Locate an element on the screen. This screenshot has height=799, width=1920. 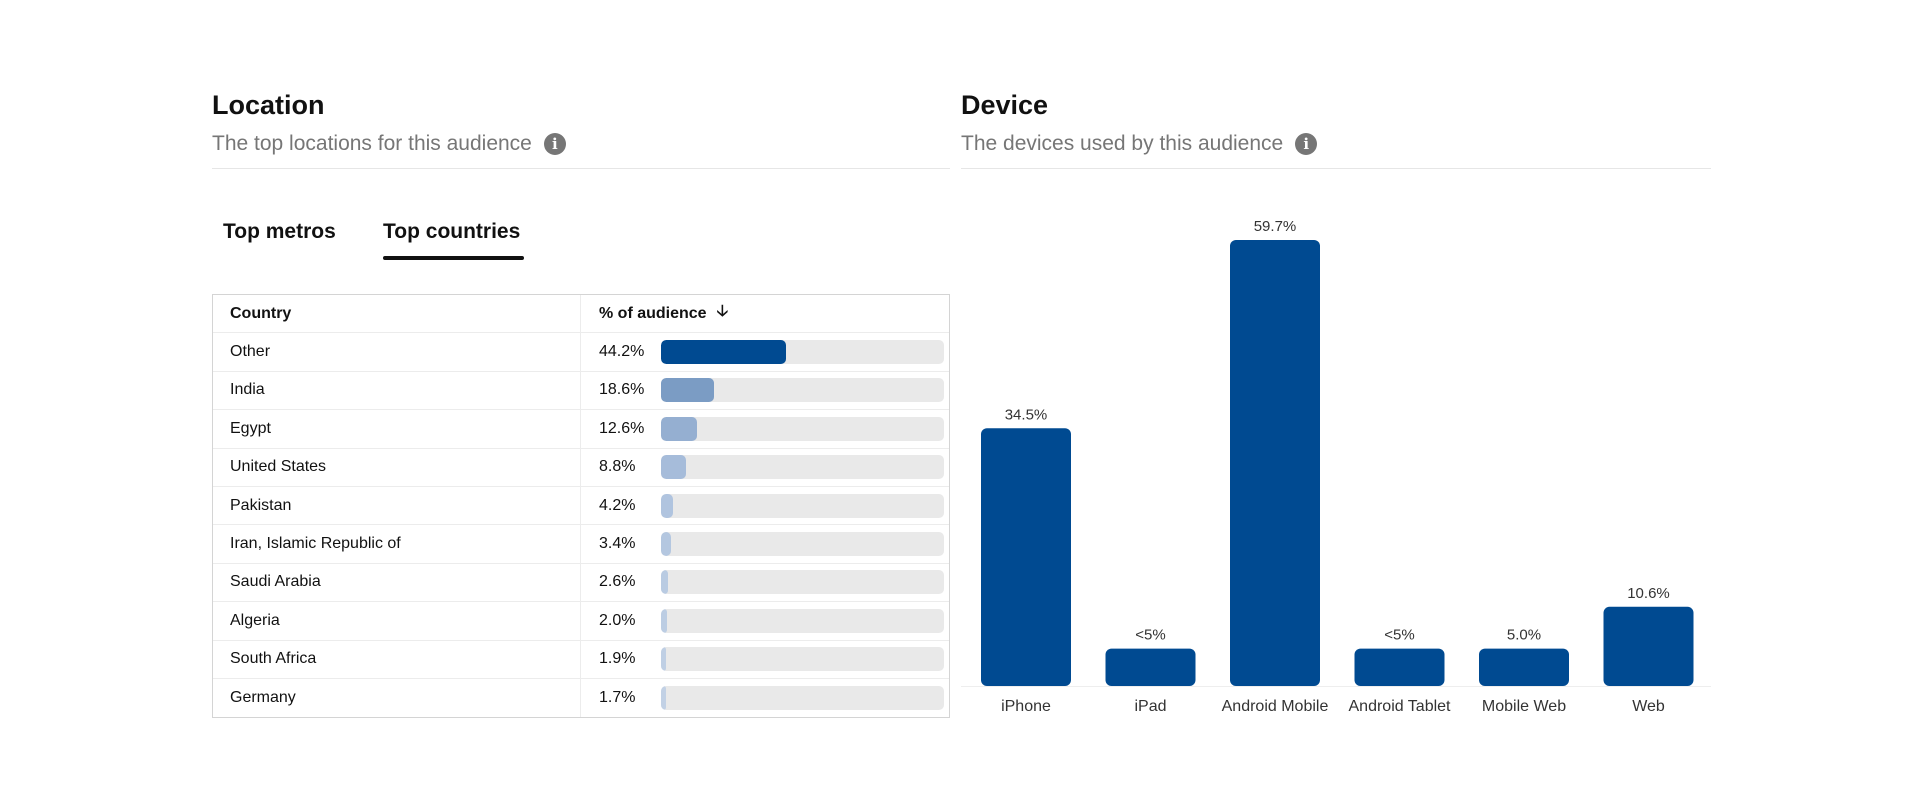
x-tick-label: Android Mobile is located at coordinates (1275, 706).